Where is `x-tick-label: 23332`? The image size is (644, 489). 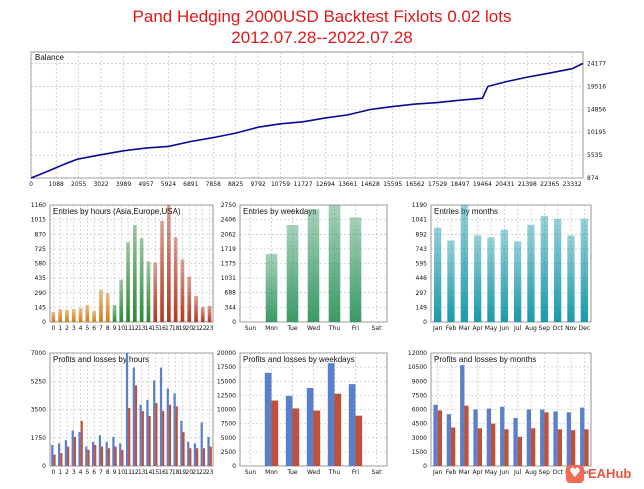
x-tick-label: 23332 is located at coordinates (572, 184).